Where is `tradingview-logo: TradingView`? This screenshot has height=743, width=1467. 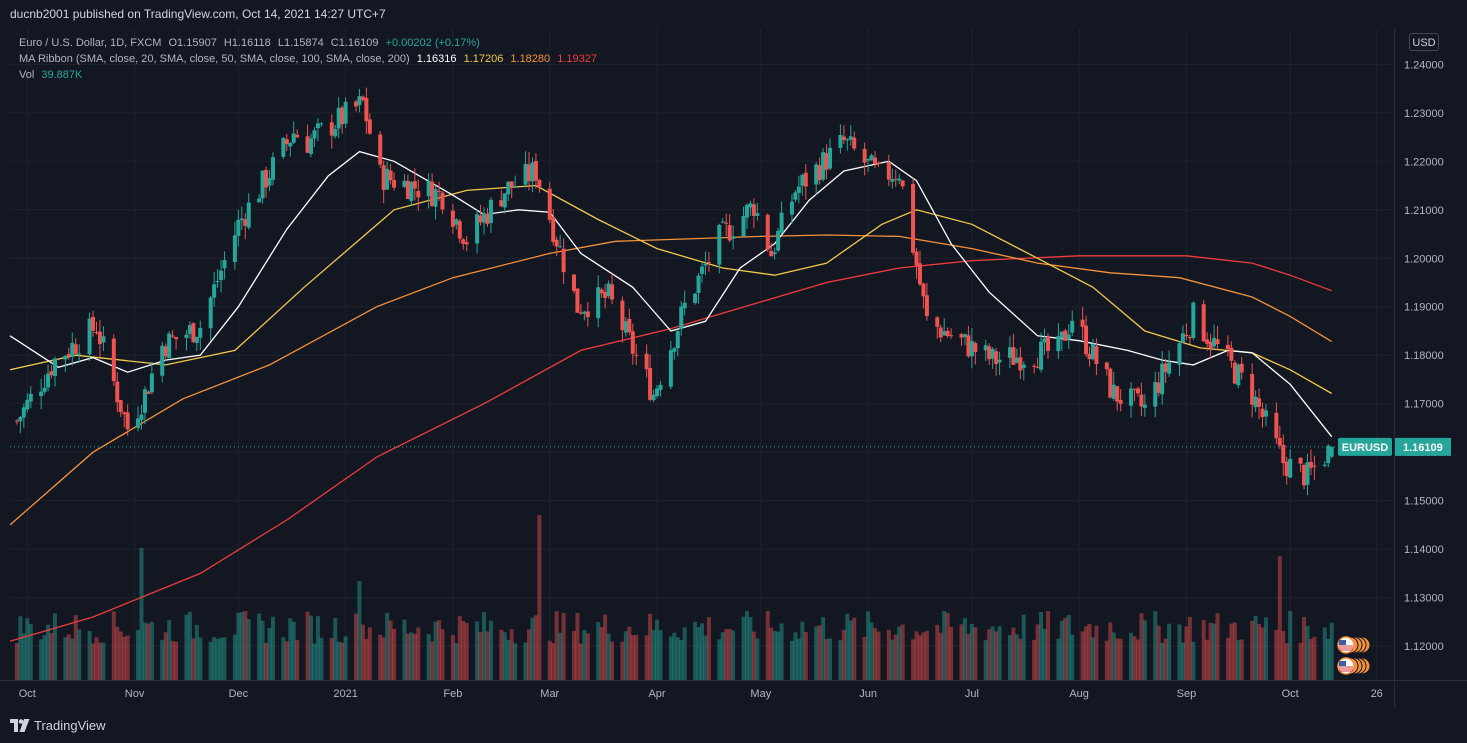
tradingview-logo: TradingView is located at coordinates (58, 725).